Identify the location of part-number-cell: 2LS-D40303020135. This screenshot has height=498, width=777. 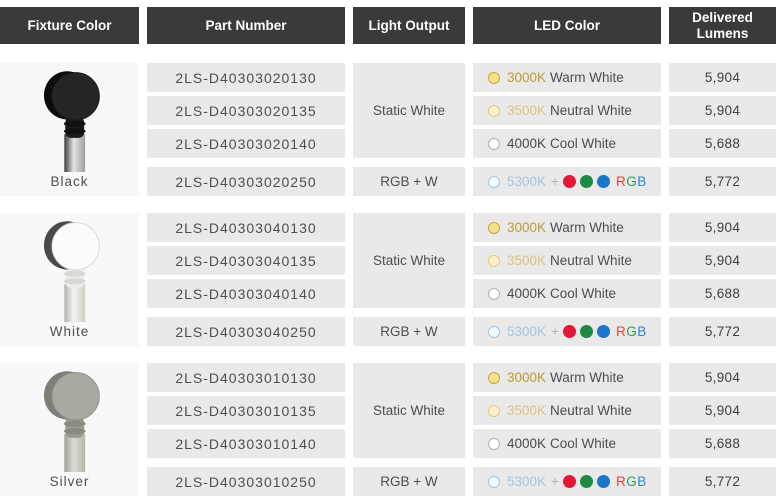
(246, 110).